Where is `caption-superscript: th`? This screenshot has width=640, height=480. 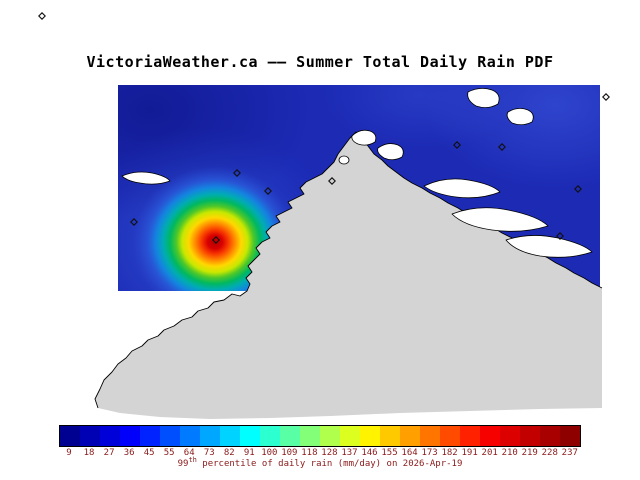
caption-superscript: th is located at coordinates (192, 460).